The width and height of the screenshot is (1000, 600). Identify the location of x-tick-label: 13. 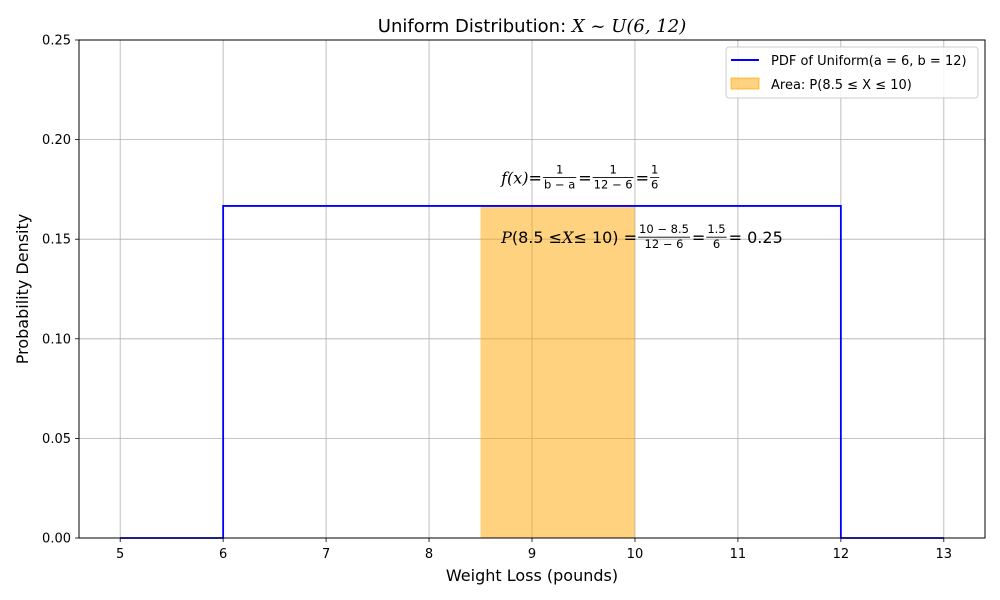
(944, 554).